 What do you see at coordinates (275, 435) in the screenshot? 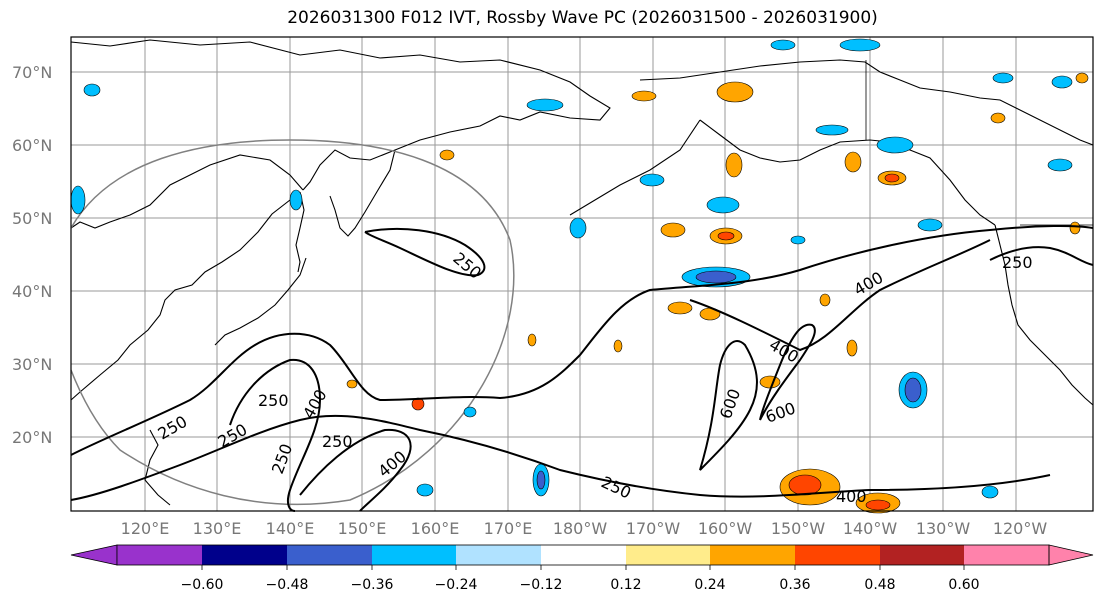
I see `contour-400-west` at bounding box center [275, 435].